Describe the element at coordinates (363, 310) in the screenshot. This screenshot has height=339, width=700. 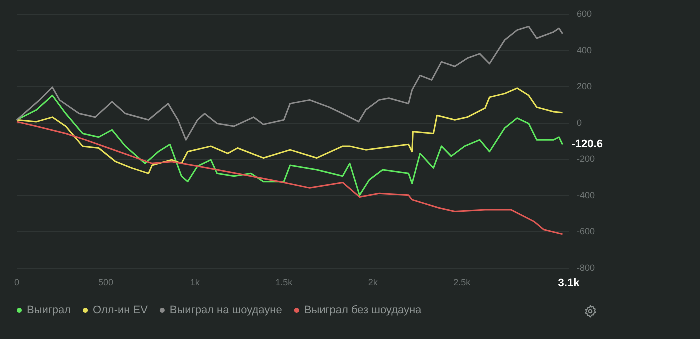
I see `legend-label: Выиграл без шоудауна` at that location.